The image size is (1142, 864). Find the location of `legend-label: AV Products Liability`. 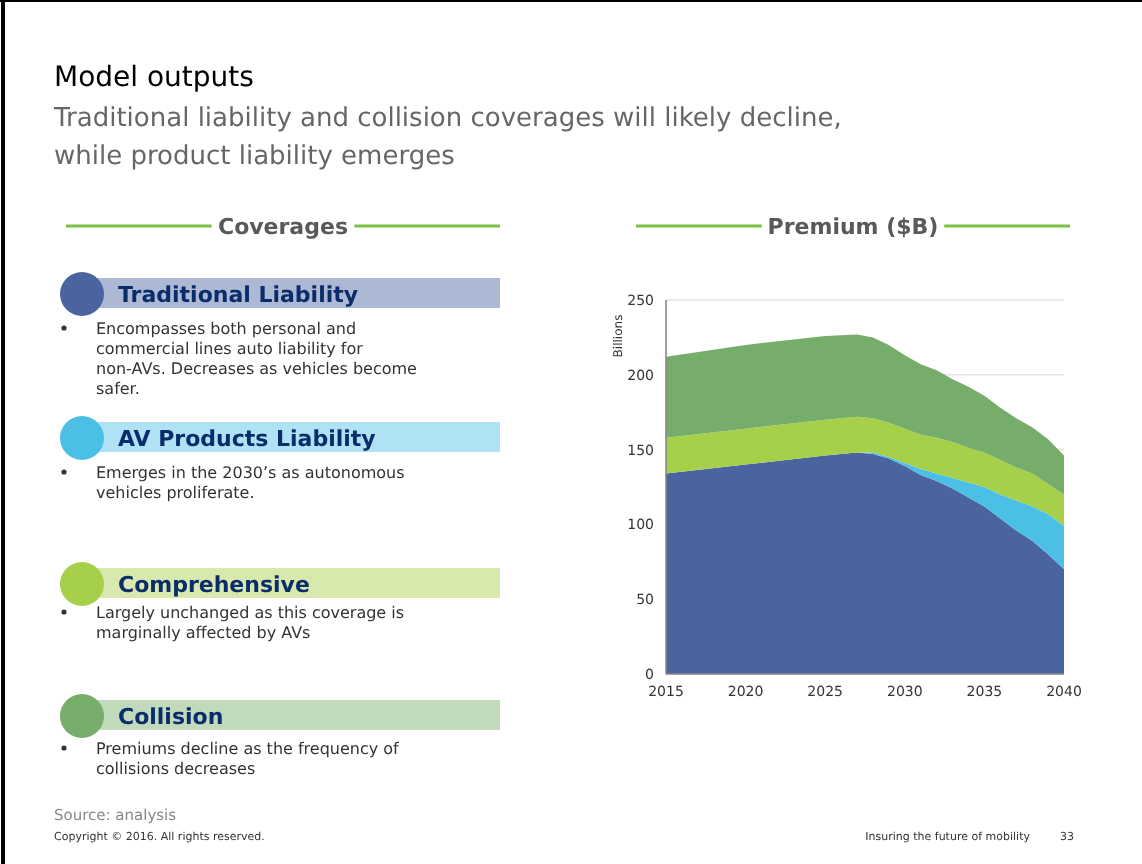

legend-label: AV Products Liability is located at coordinates (247, 439).